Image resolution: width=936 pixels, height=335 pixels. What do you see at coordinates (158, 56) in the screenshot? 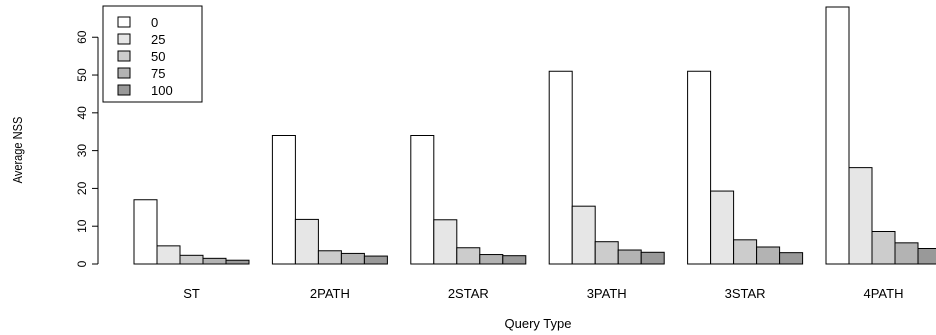
I see `legend-label: 50` at bounding box center [158, 56].